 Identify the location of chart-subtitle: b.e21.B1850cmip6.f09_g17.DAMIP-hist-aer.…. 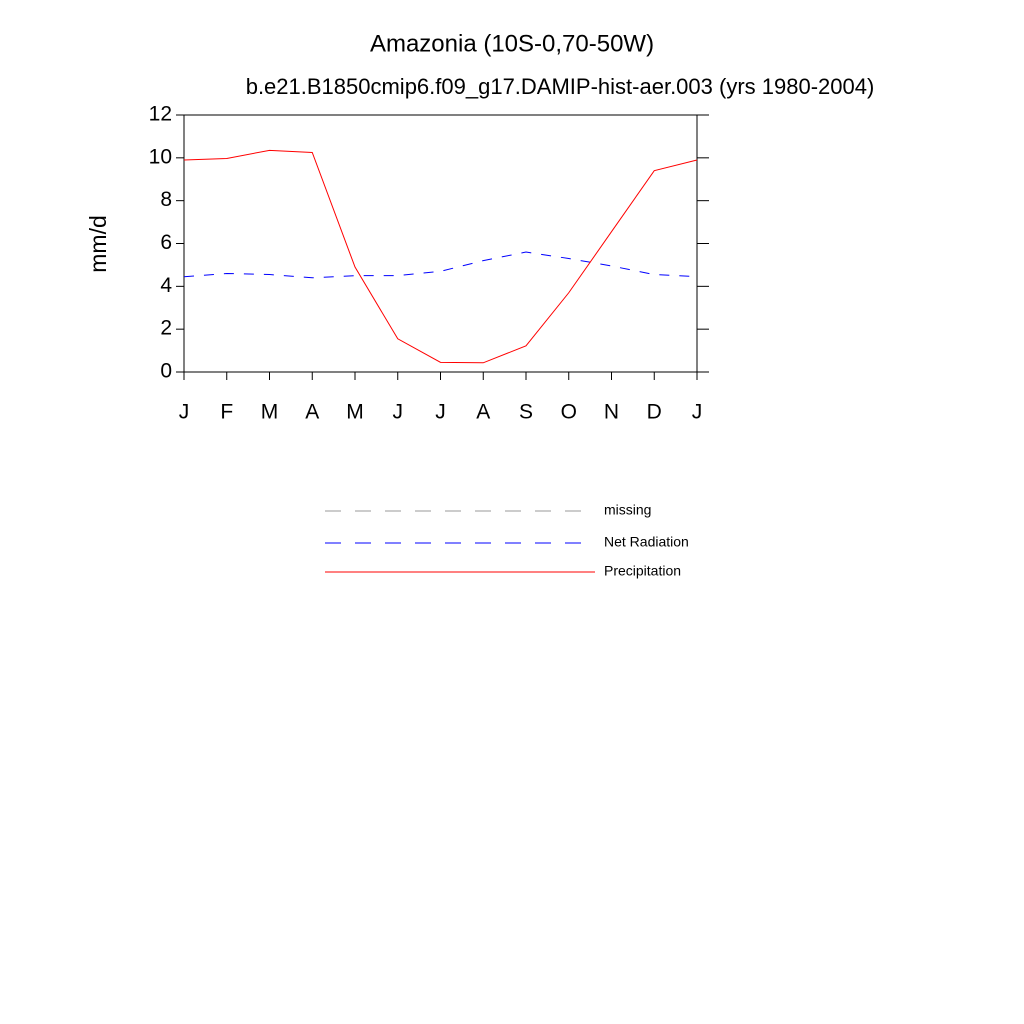
(560, 86).